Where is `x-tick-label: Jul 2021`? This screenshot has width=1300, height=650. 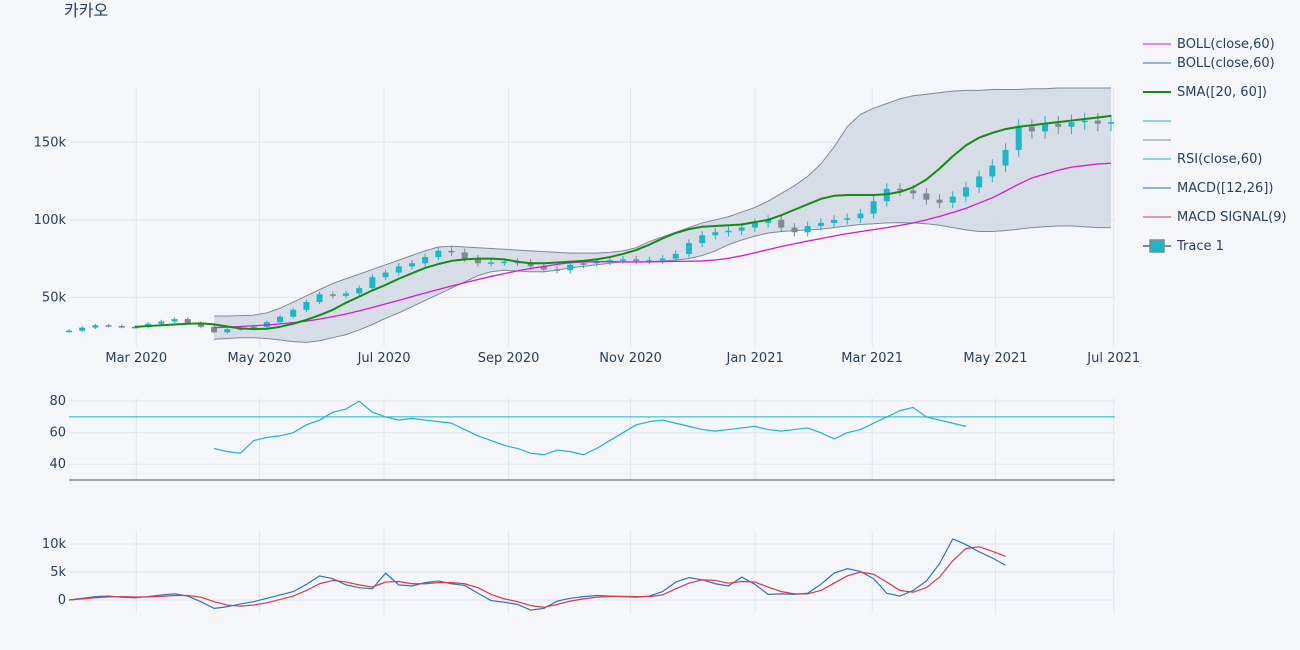 x-tick-label: Jul 2021 is located at coordinates (1113, 358).